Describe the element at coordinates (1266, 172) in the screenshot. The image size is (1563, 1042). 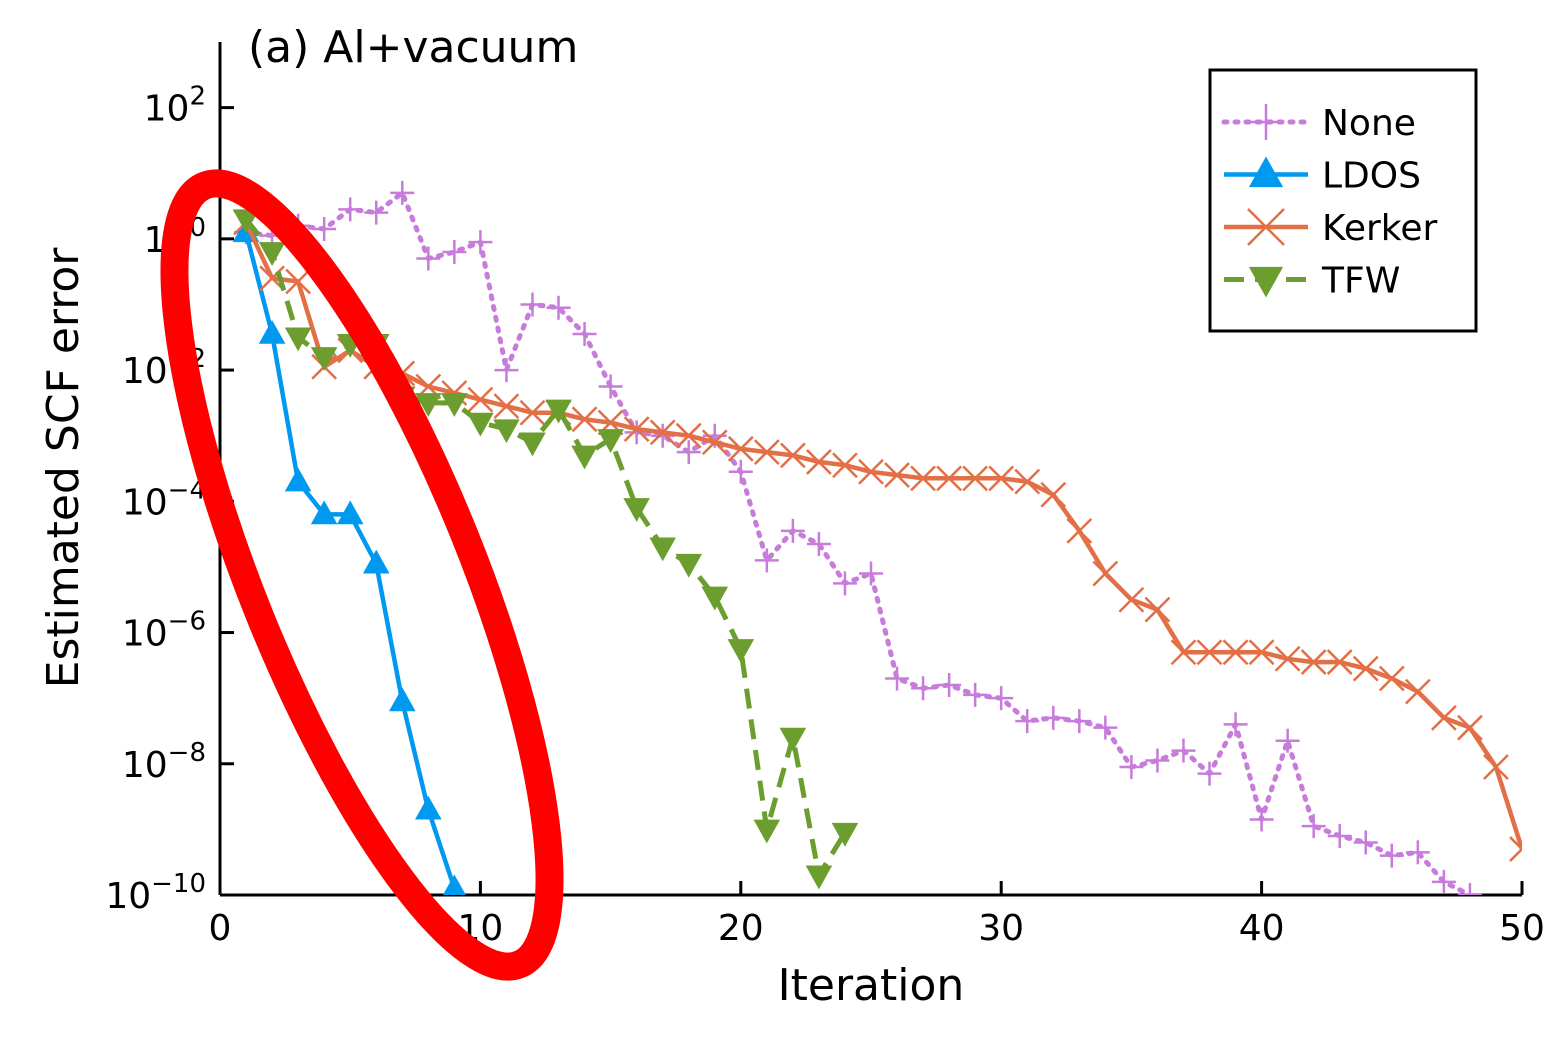
I see `legend-swatch-marker` at that location.